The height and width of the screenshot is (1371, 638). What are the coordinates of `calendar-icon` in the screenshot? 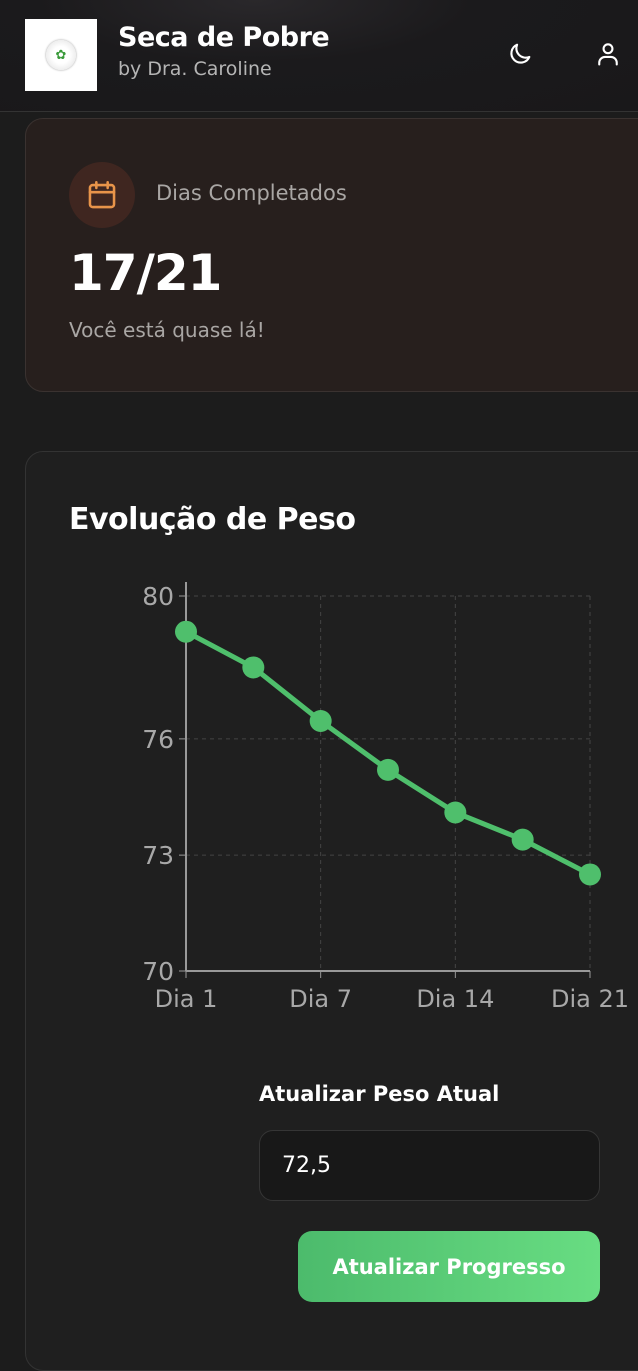 It's located at (102, 194).